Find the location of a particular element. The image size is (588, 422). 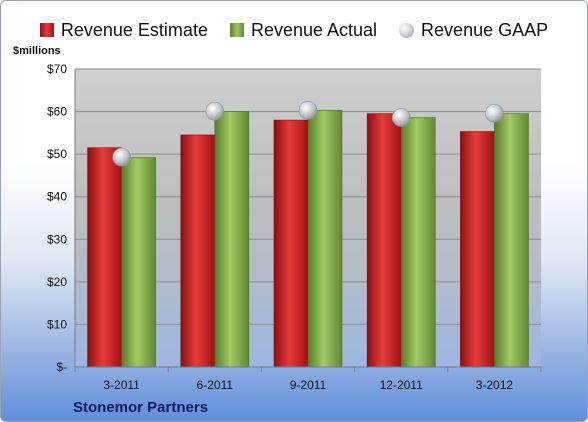

legend-label-revenue-estimate: Revenue Estimate is located at coordinates (134, 29).